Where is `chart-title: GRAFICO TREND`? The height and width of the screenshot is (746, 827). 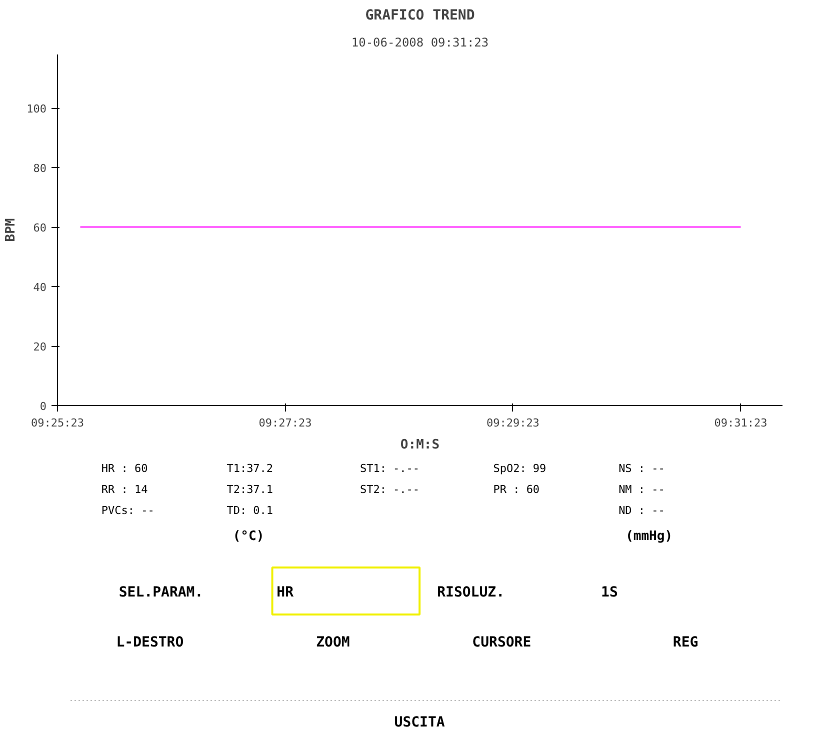 chart-title: GRAFICO TREND is located at coordinates (420, 16).